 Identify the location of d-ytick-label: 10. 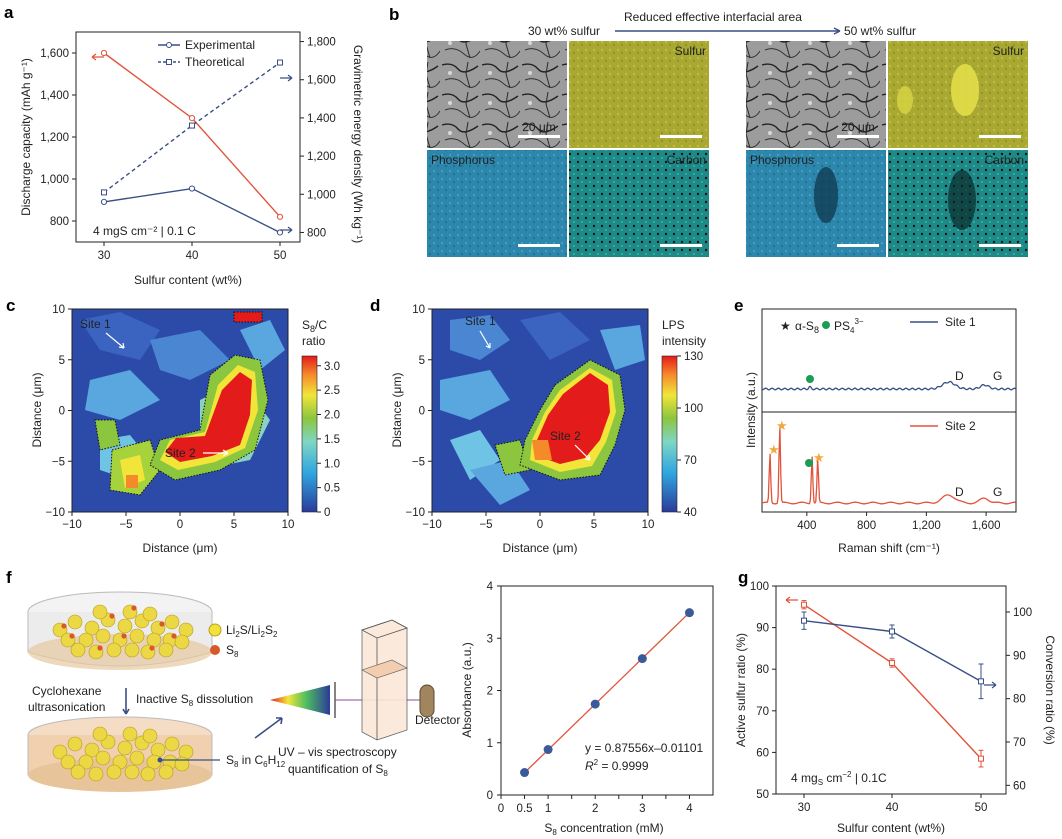
(418, 310).